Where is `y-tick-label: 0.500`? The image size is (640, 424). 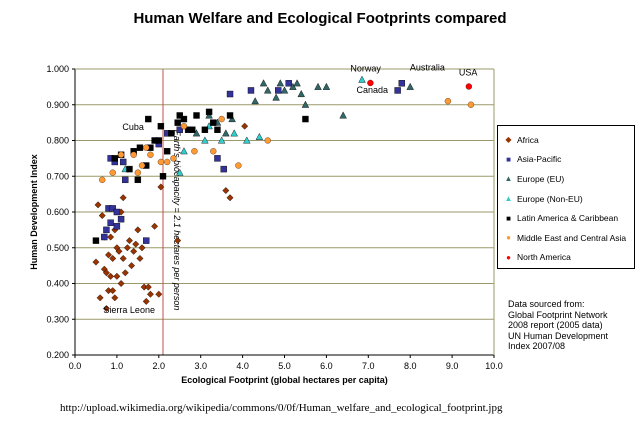
y-tick-label: 0.500 is located at coordinates (57, 248).